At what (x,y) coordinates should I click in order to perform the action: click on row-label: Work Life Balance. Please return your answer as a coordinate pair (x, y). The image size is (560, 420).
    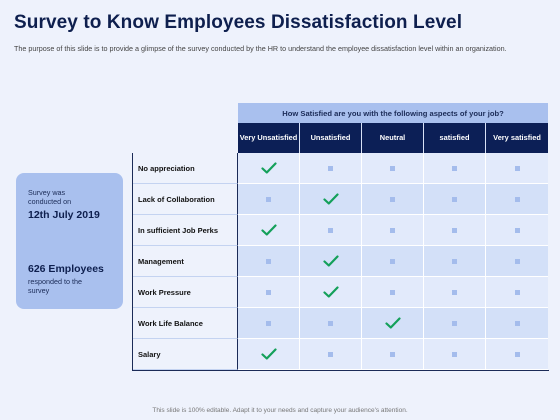
    Looking at the image, I should click on (185, 323).